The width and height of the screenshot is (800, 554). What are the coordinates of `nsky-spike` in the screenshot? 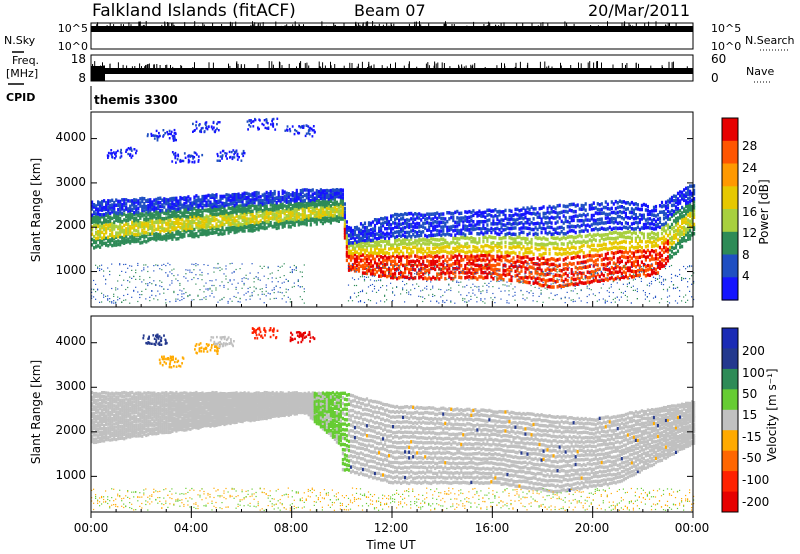 It's located at (607, 24).